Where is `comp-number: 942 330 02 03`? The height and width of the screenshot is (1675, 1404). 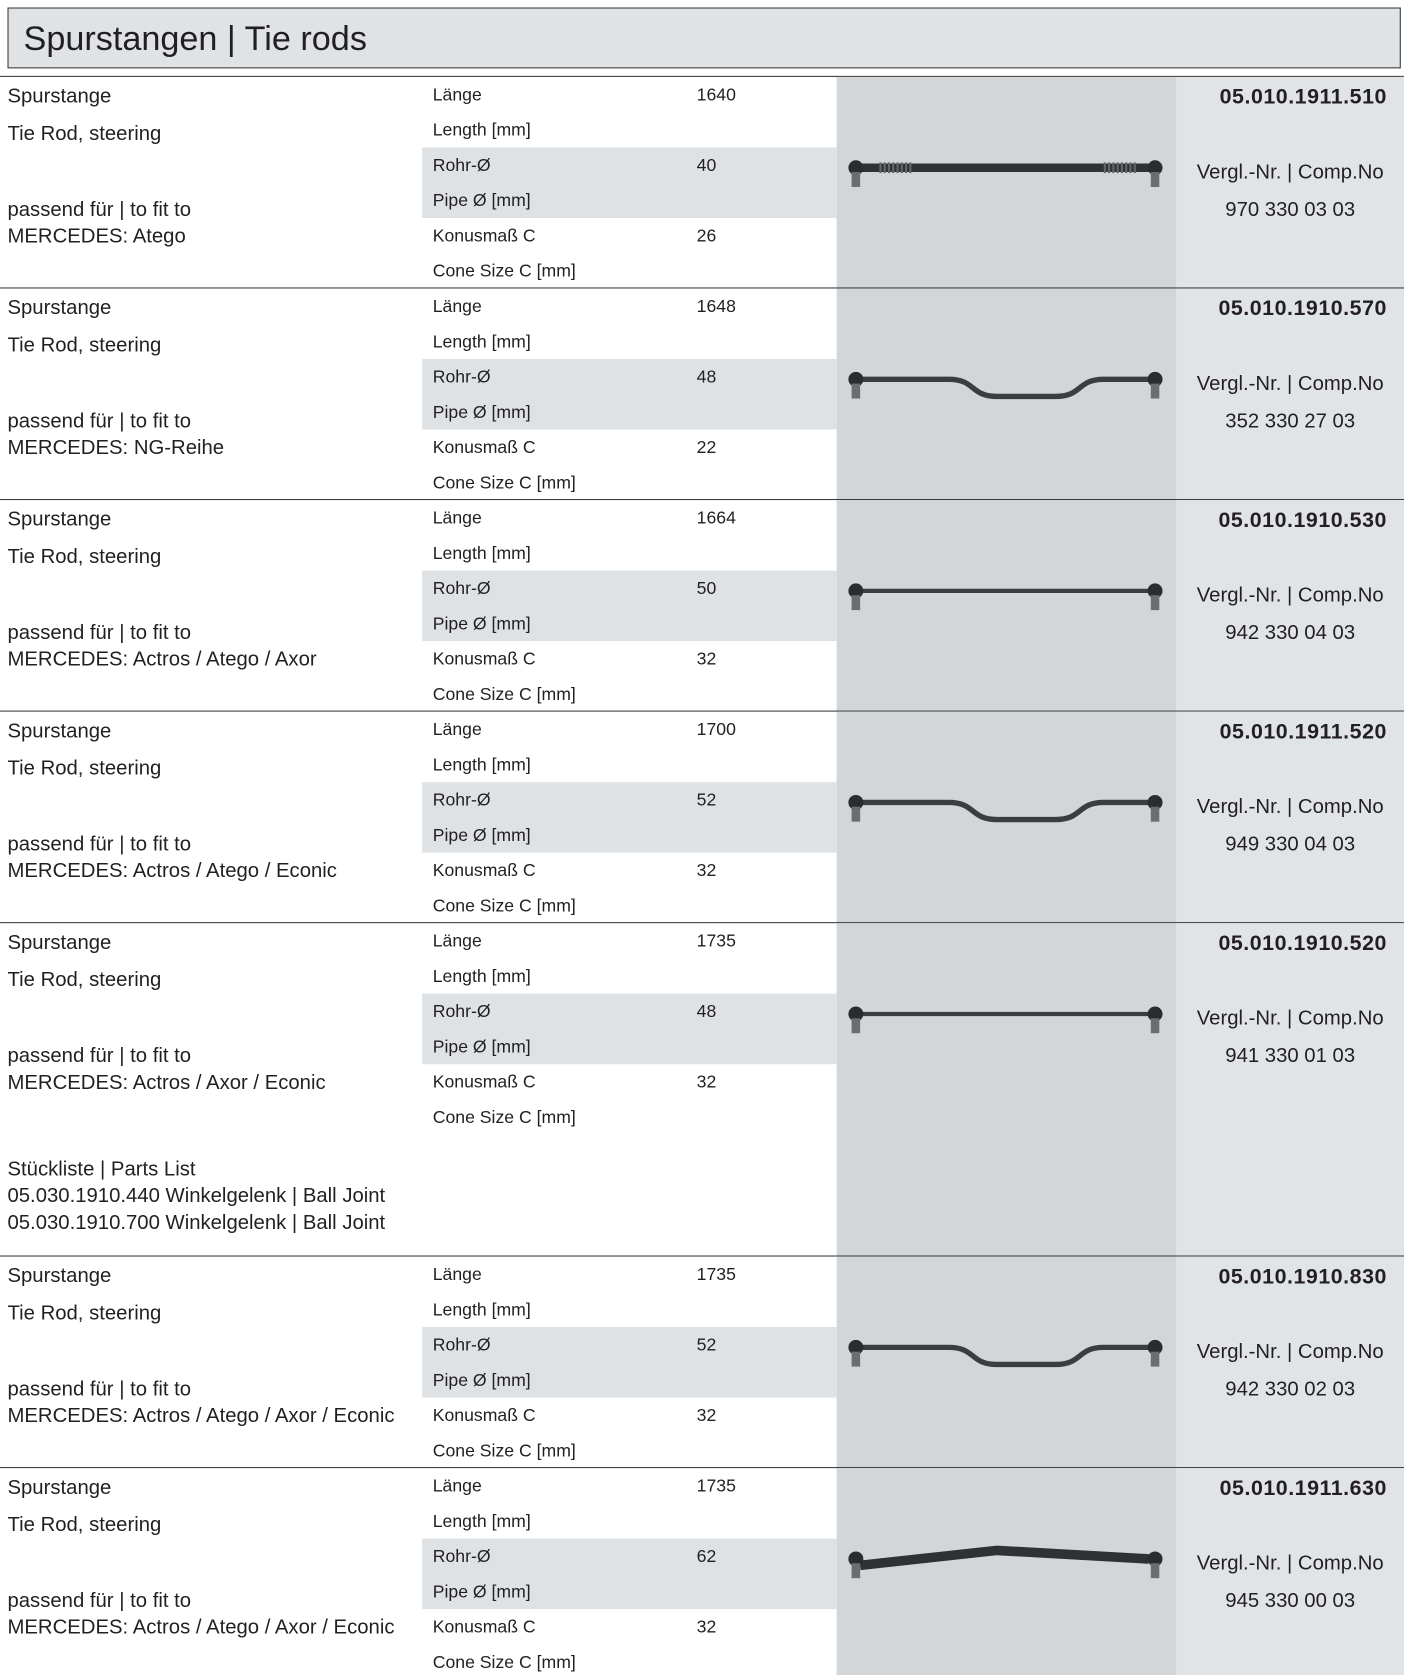
comp-number: 942 330 02 03 is located at coordinates (1290, 1389).